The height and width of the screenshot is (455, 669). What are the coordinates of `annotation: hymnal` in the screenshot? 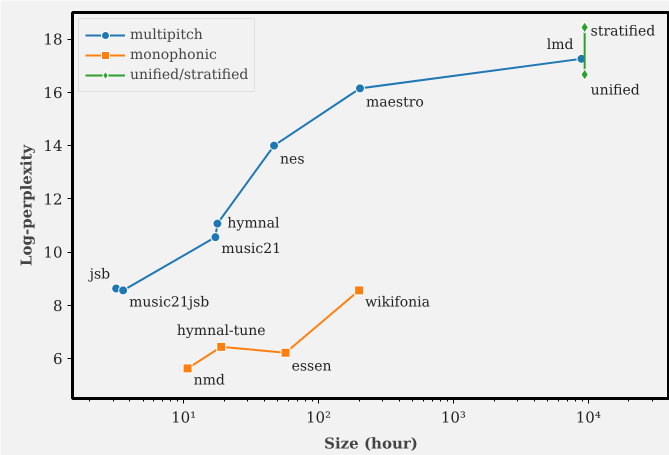 It's located at (253, 224).